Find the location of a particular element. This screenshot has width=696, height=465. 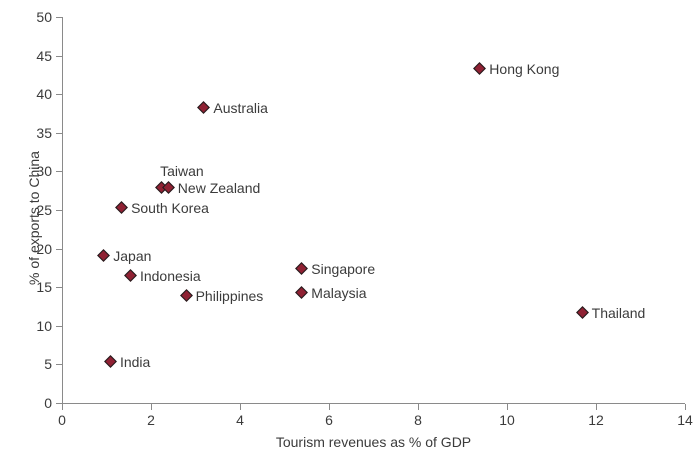

x-tick-label: 10 is located at coordinates (507, 420).